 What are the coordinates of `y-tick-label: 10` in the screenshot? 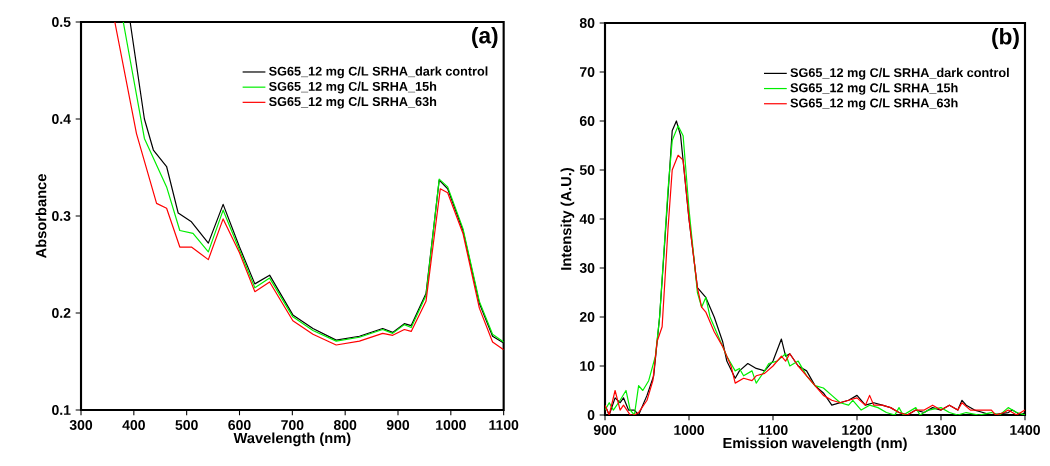 It's located at (587, 366).